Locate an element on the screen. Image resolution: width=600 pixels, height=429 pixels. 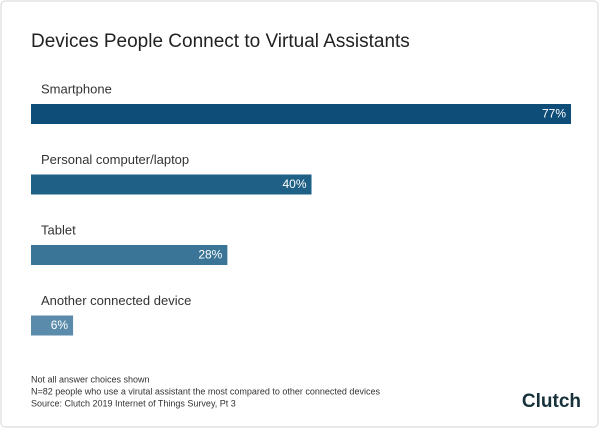
logo: Clutch is located at coordinates (551, 401).